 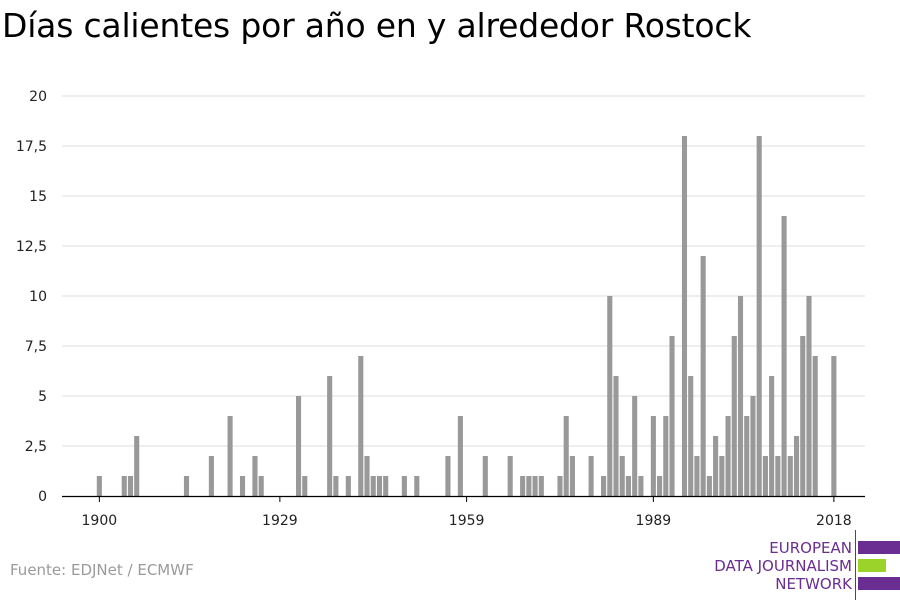 I want to click on edjnet-logo: EUROPEAN DATA JOURNALISM NETWORK, so click(x=800, y=565).